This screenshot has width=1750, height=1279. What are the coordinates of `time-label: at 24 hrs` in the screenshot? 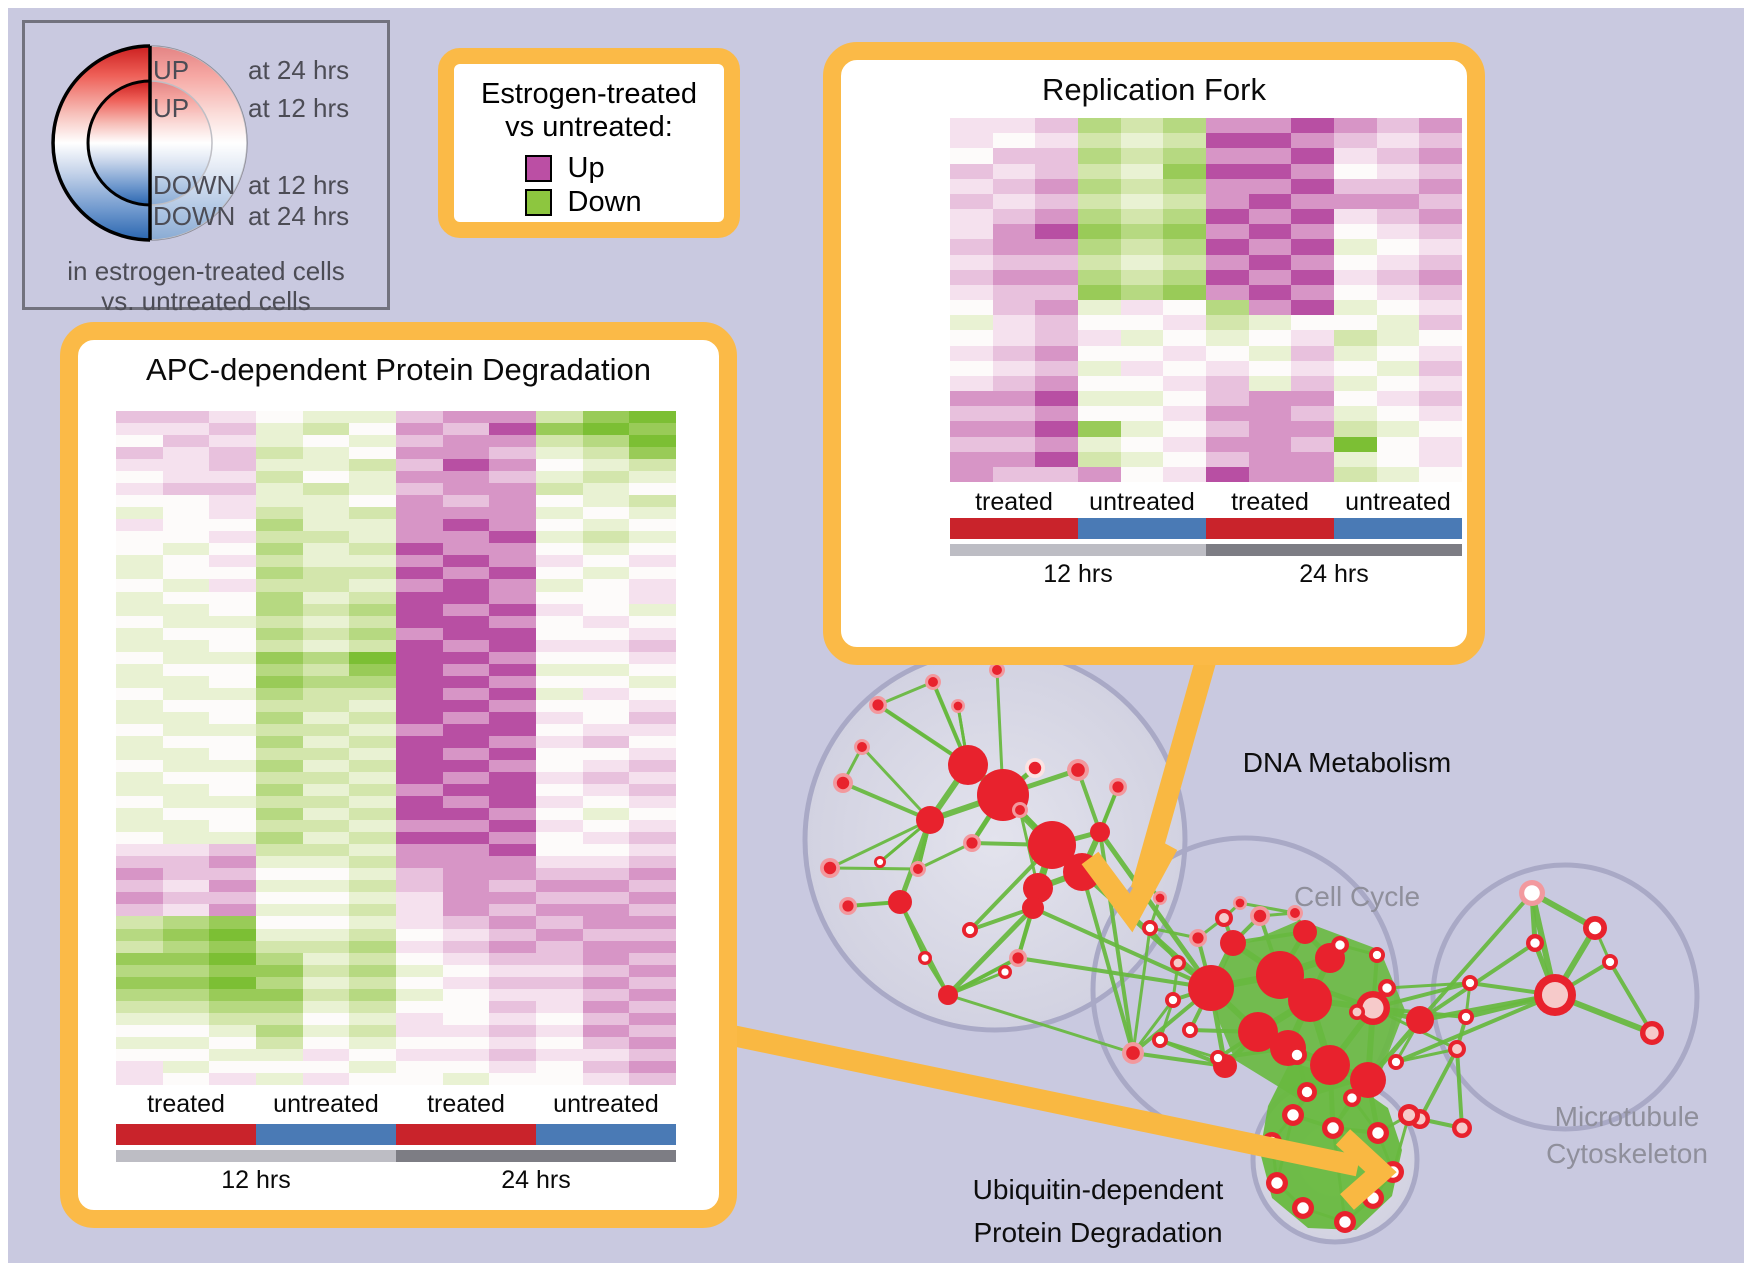 It's located at (299, 70).